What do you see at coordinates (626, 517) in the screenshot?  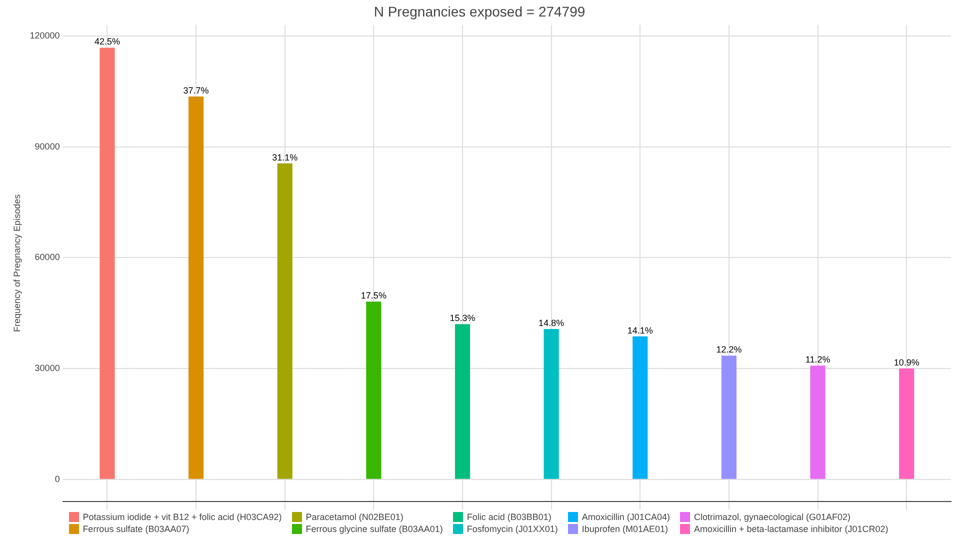 I see `legend-label: Amoxicillin (J01CA04)` at bounding box center [626, 517].